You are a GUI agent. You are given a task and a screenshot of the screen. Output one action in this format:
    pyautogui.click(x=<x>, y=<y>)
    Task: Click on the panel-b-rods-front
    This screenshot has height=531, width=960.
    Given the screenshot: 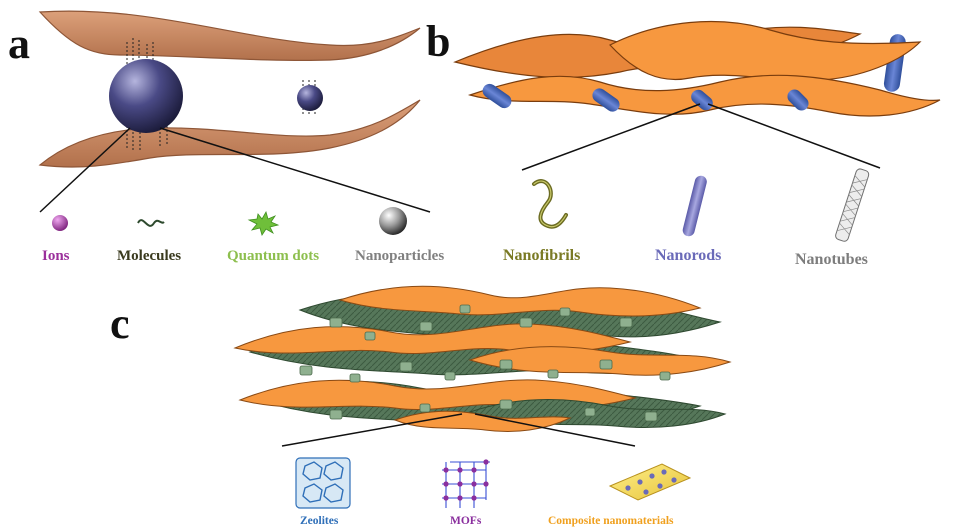 What is the action you would take?
    pyautogui.click(x=645, y=97)
    